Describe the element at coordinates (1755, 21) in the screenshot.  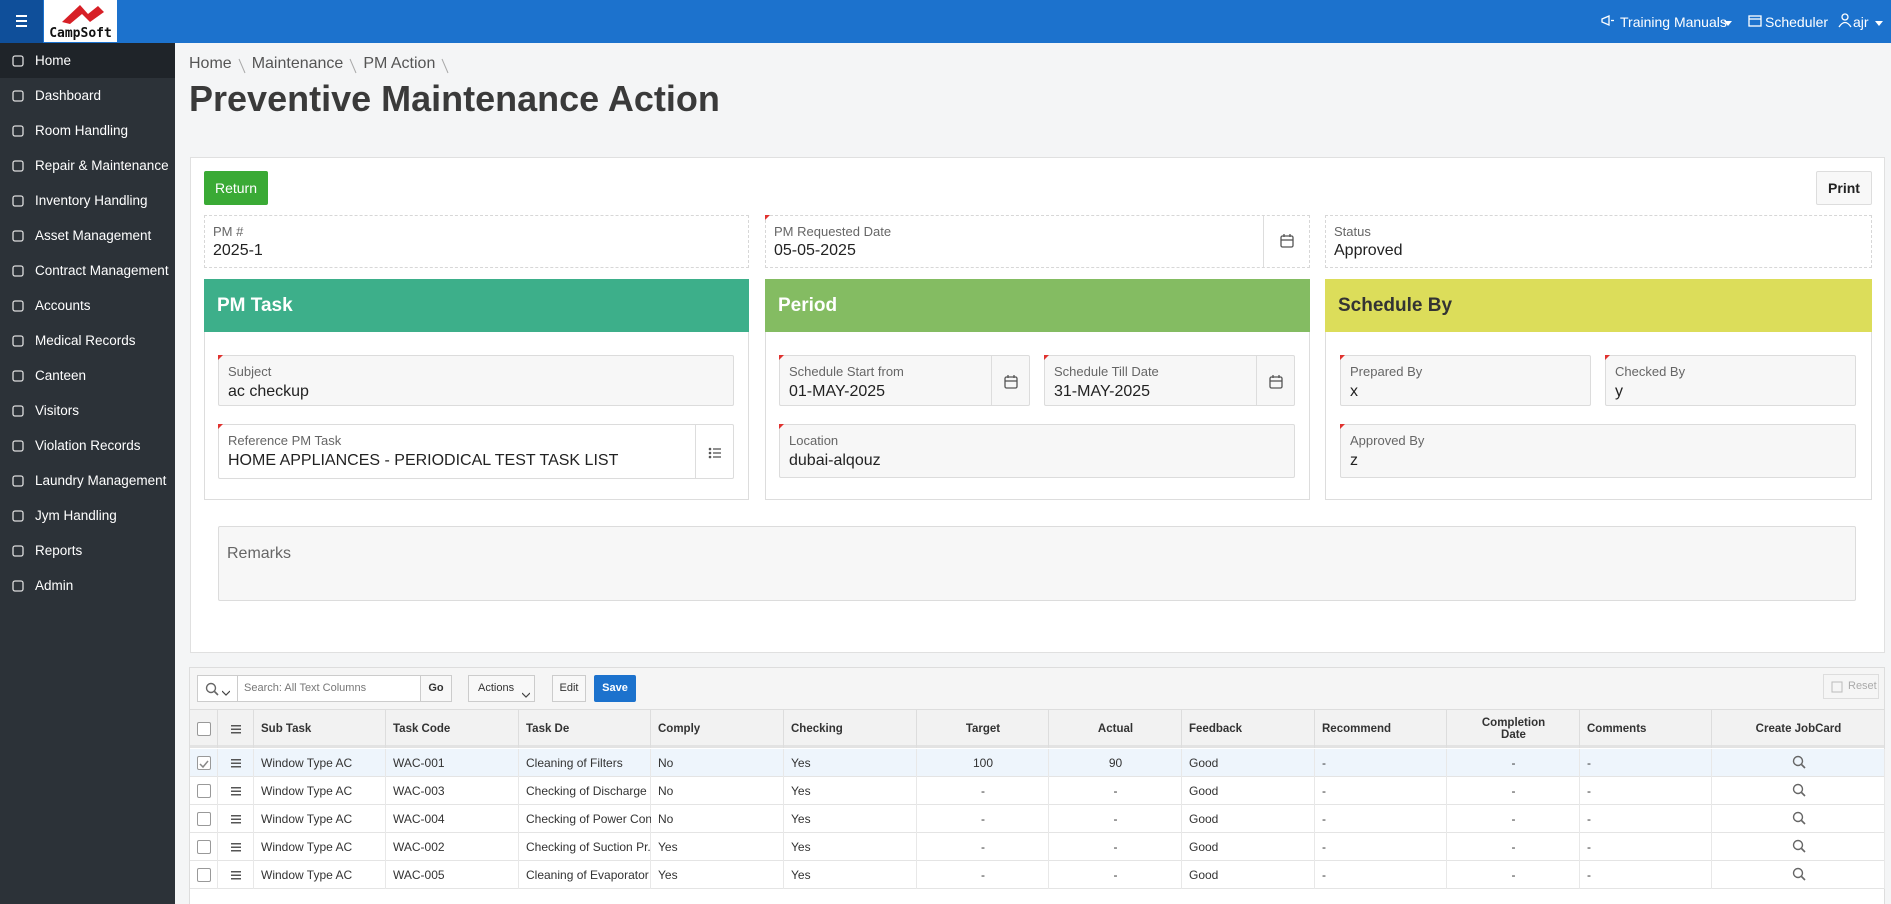
I see `scheduler-icon-svg` at that location.